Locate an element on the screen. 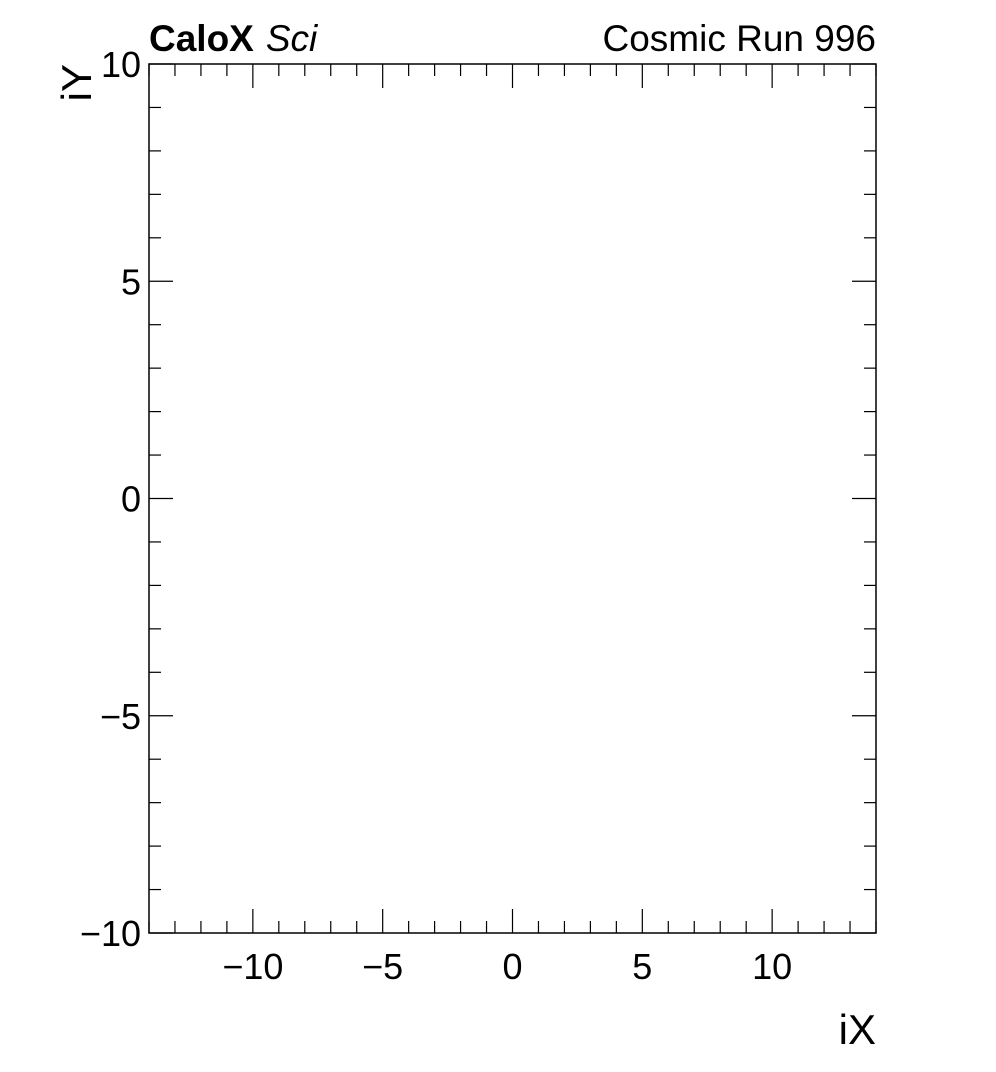 Image resolution: width=996 pixels, height=1072 pixels. x-axis-tick-labels: −10 −5 0 5 10 is located at coordinates (507, 966).